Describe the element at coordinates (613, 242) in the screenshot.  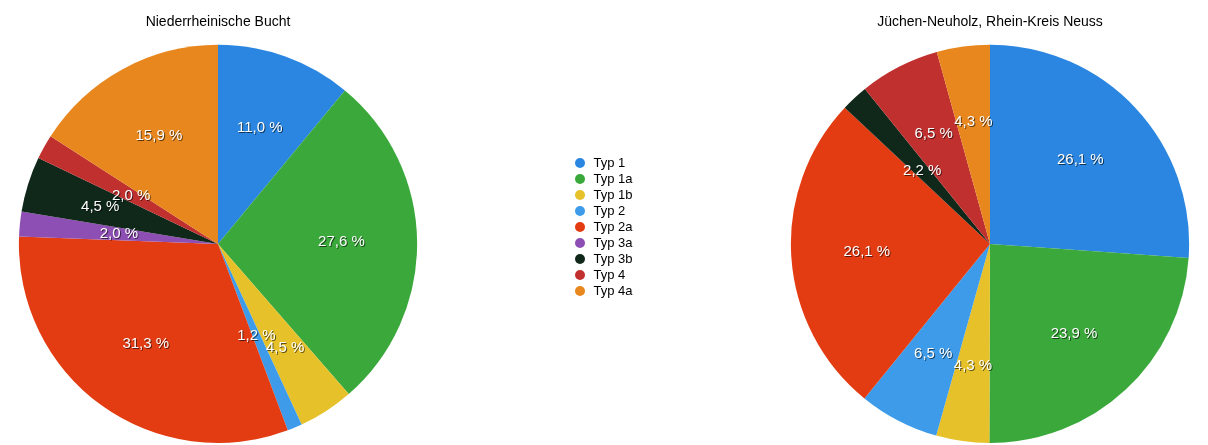
I see `legend-label: Typ 3a` at that location.